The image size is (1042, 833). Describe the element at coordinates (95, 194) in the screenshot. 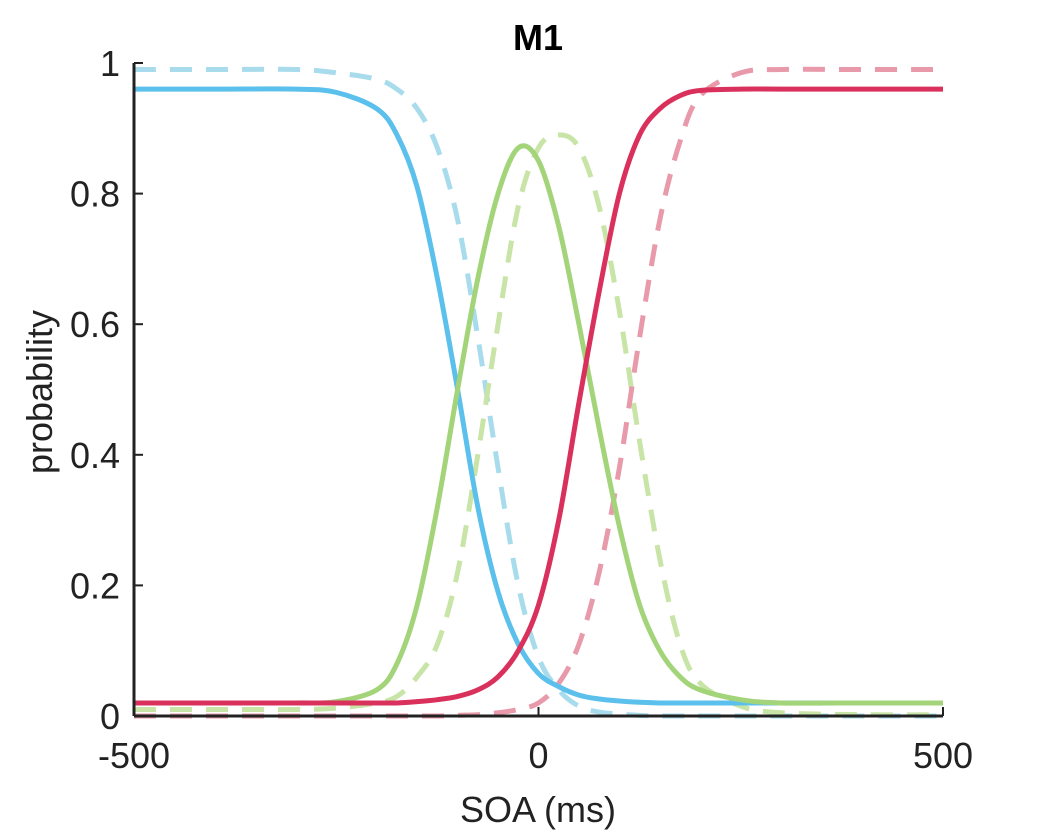

I see `y-tick-label: 0.8` at that location.